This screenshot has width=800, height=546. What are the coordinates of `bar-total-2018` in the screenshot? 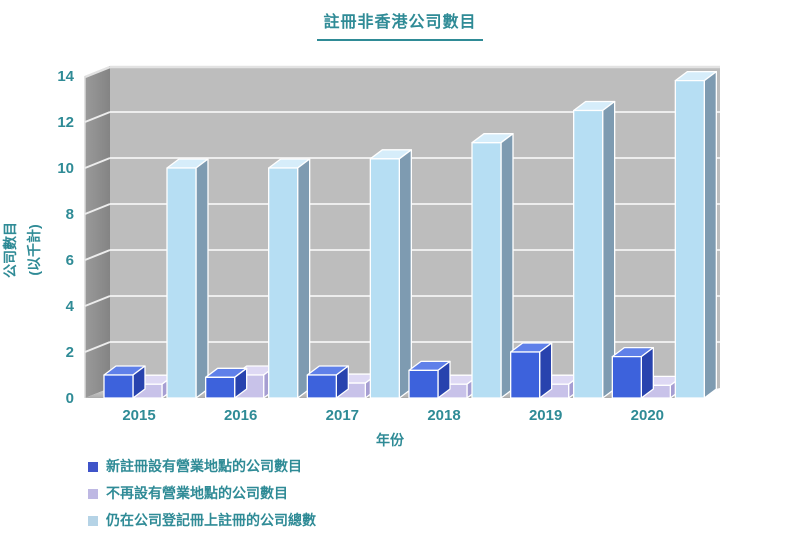 It's located at (492, 266).